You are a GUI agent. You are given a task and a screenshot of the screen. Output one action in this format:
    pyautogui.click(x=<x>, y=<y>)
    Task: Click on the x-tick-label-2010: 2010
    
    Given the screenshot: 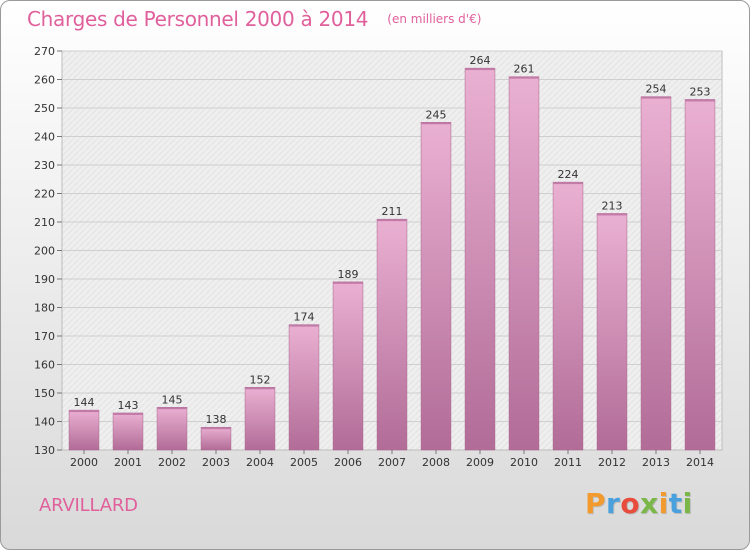 What is the action you would take?
    pyautogui.click(x=524, y=462)
    